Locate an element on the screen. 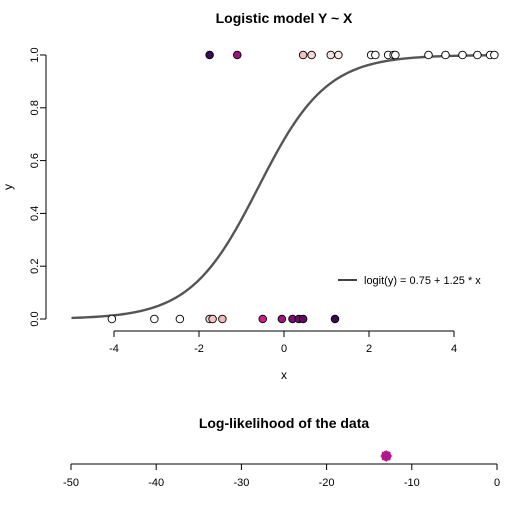  y-axis: 0.0 0.2 0.4 0.6 0.8 1.0 is located at coordinates (38, 187).